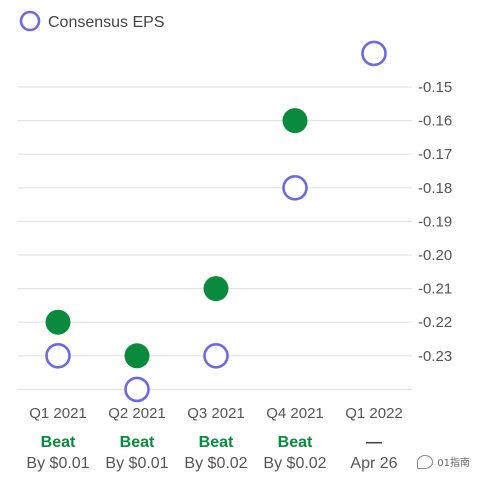 The image size is (478, 481). What do you see at coordinates (435, 121) in the screenshot?
I see `y-tick-label: -0.16` at bounding box center [435, 121].